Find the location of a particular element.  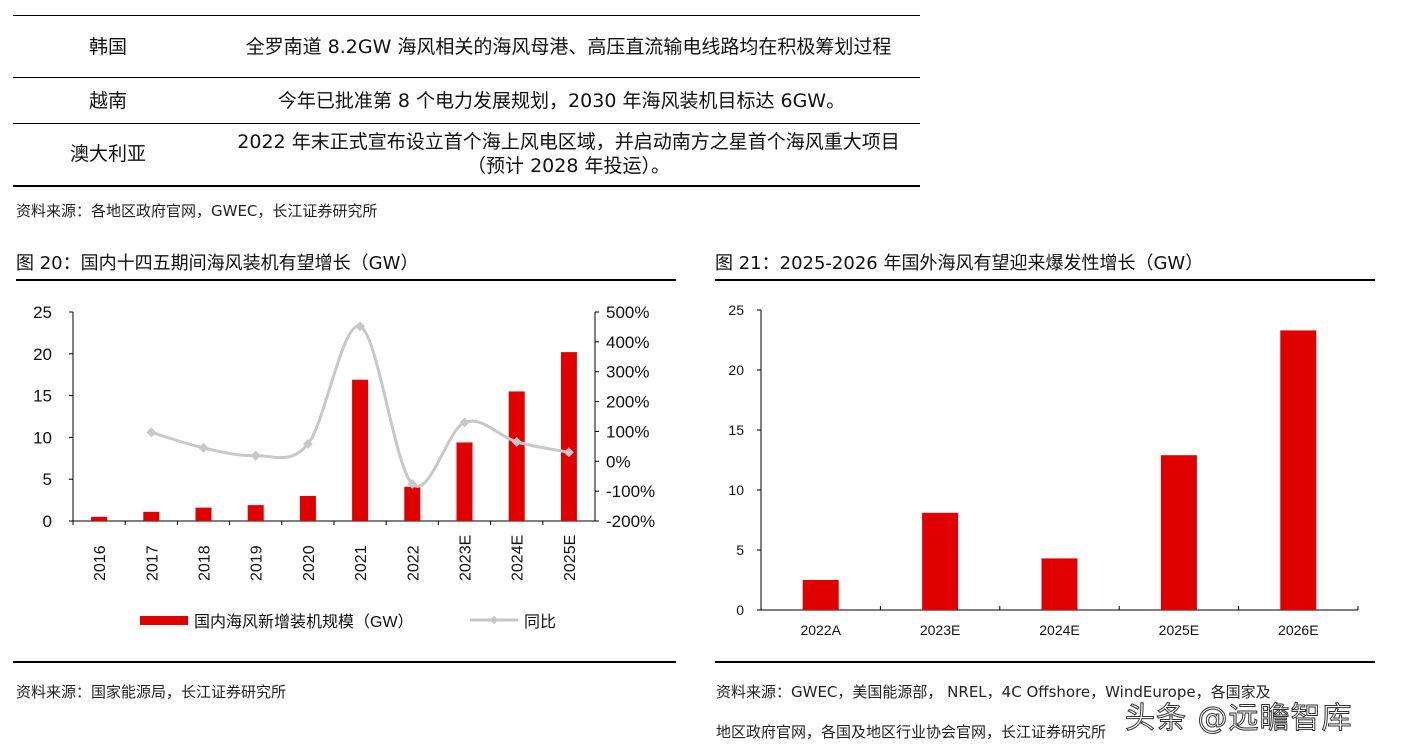

yoy-line is located at coordinates (360, 406).